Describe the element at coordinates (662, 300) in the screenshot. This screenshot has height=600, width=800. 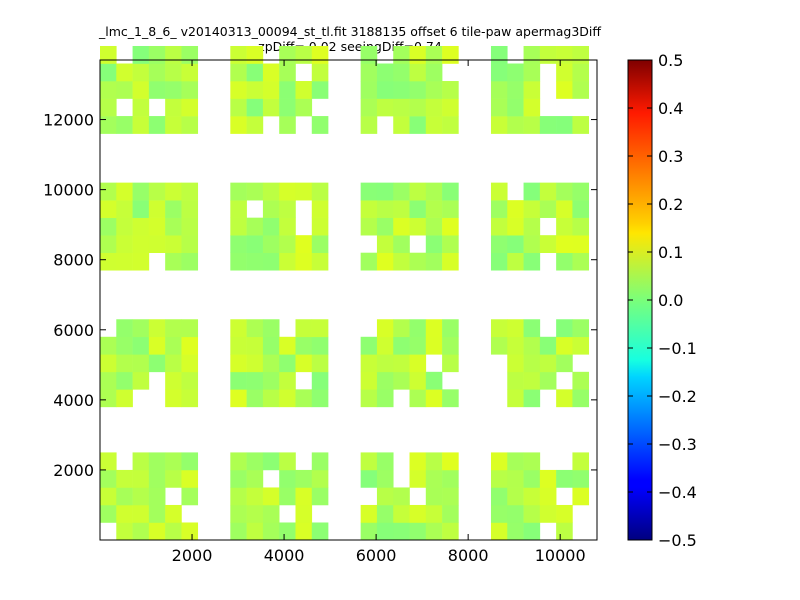
I see `colorbar-axis: 0.5 0.4 0.3 0.2 0.1 0.0 −0.1 −0.2 −0.3 −0.4 −0.5` at that location.